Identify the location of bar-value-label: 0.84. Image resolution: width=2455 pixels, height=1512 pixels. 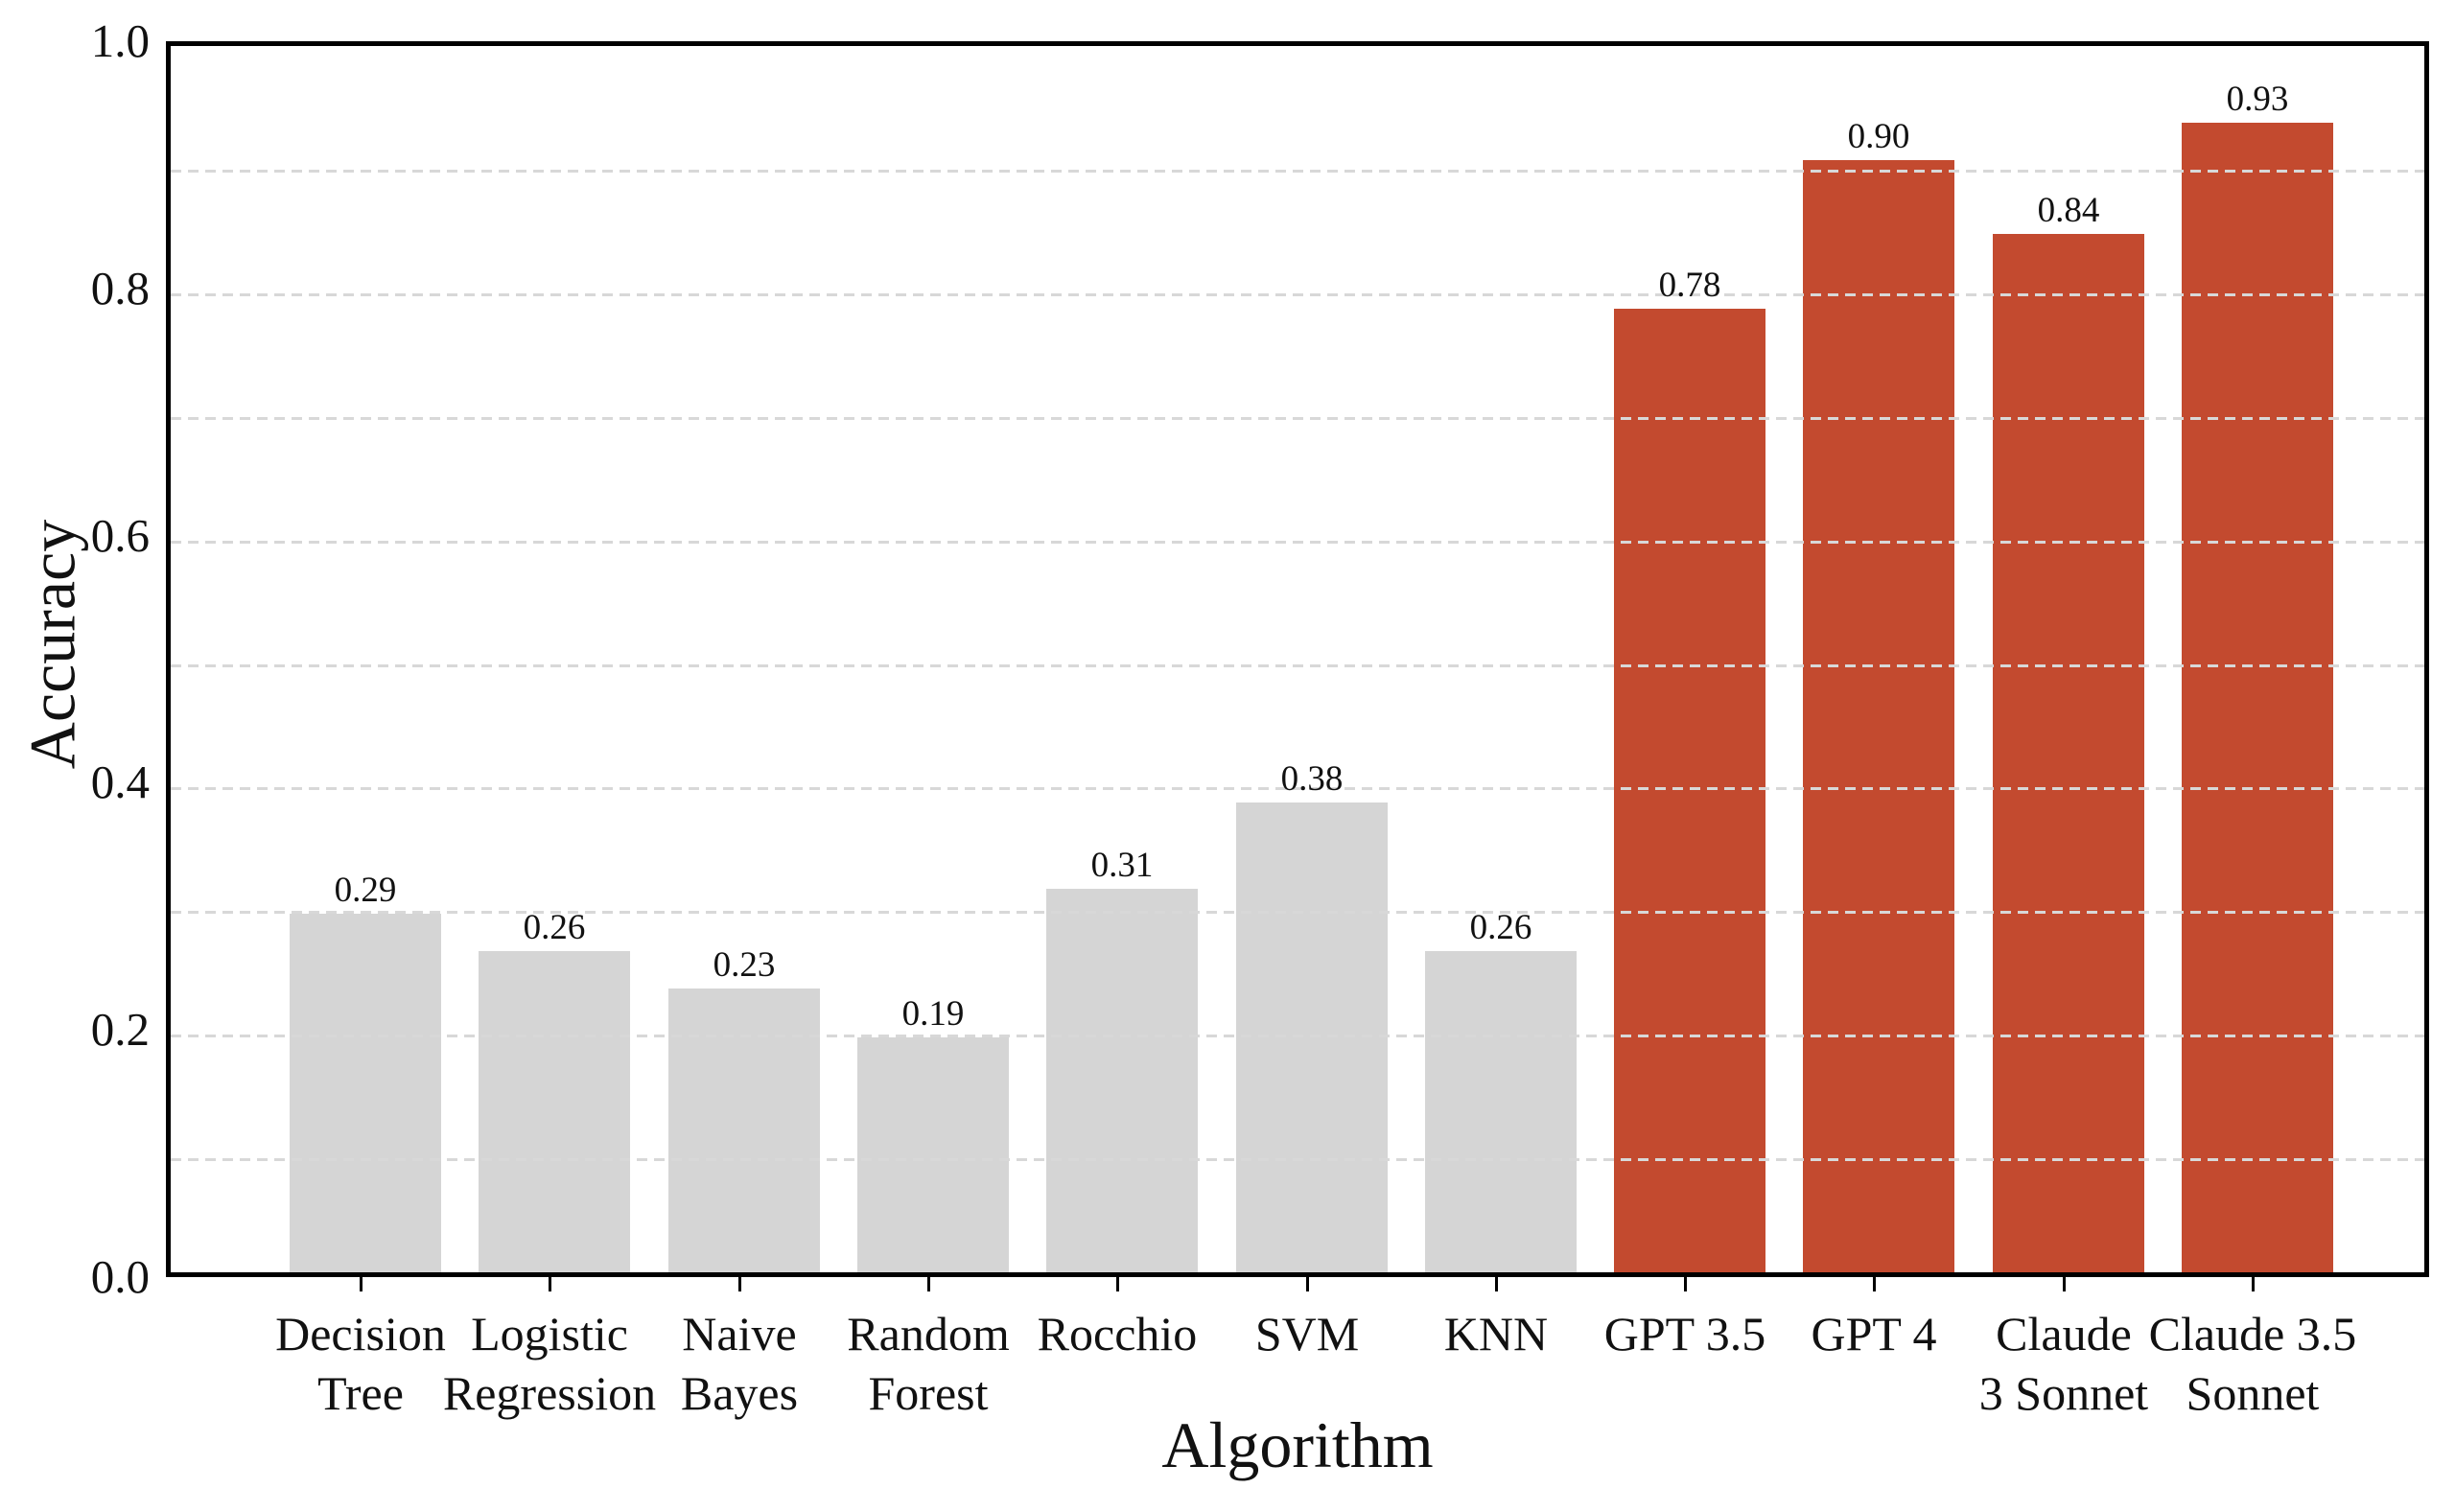
(2068, 210).